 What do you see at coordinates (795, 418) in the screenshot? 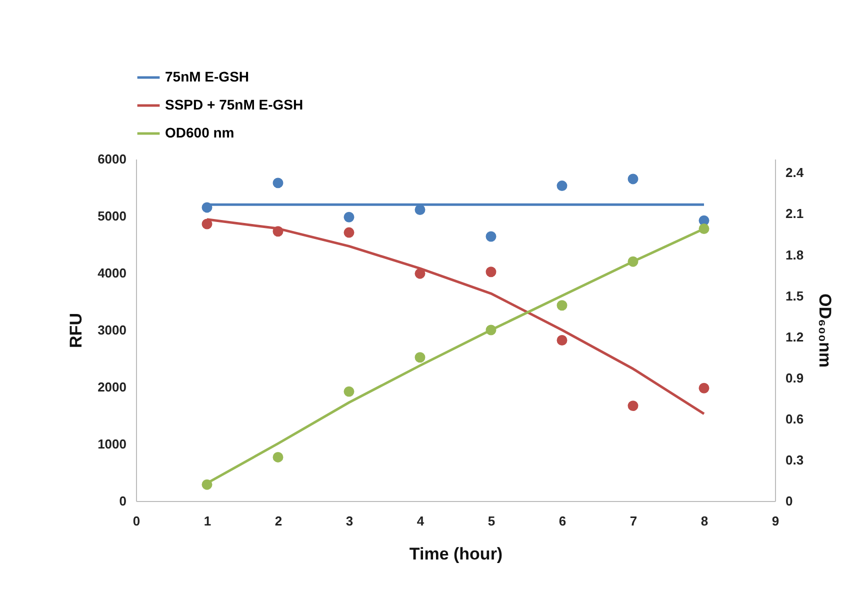
I see `y2-tick-label: 0.6` at bounding box center [795, 418].